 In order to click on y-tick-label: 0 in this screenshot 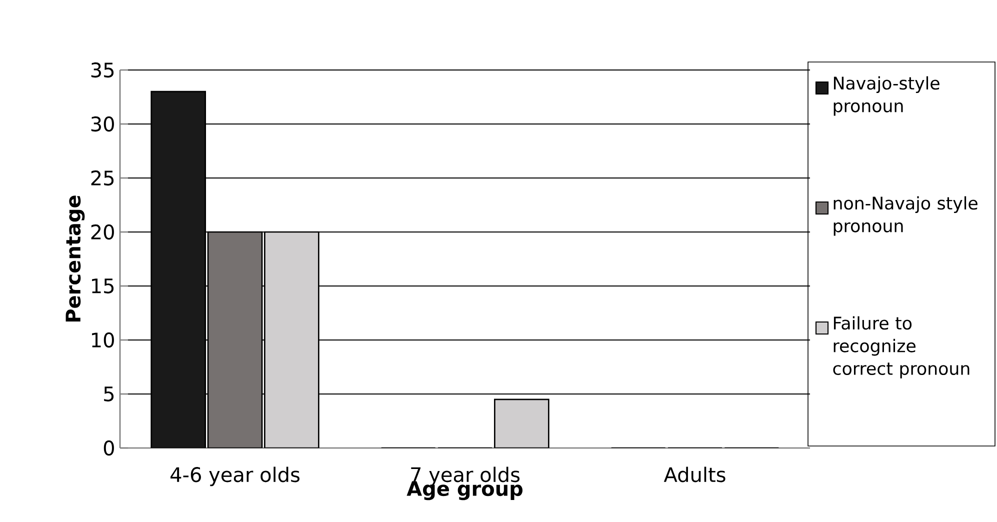, I will do `click(109, 448)`.